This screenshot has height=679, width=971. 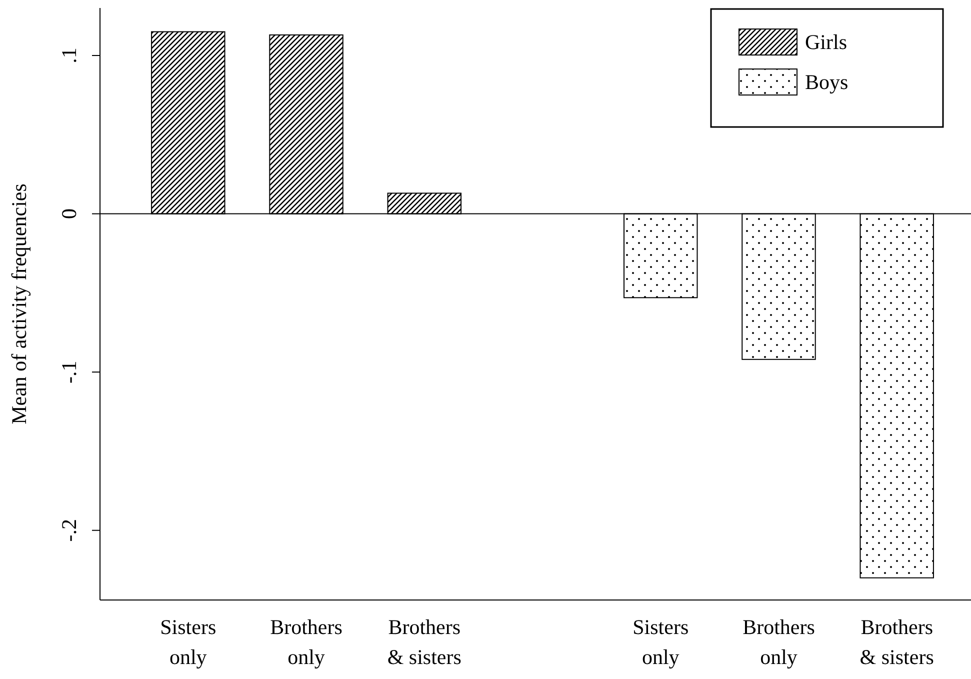 What do you see at coordinates (69, 56) in the screenshot?
I see `y-tick-label: .1` at bounding box center [69, 56].